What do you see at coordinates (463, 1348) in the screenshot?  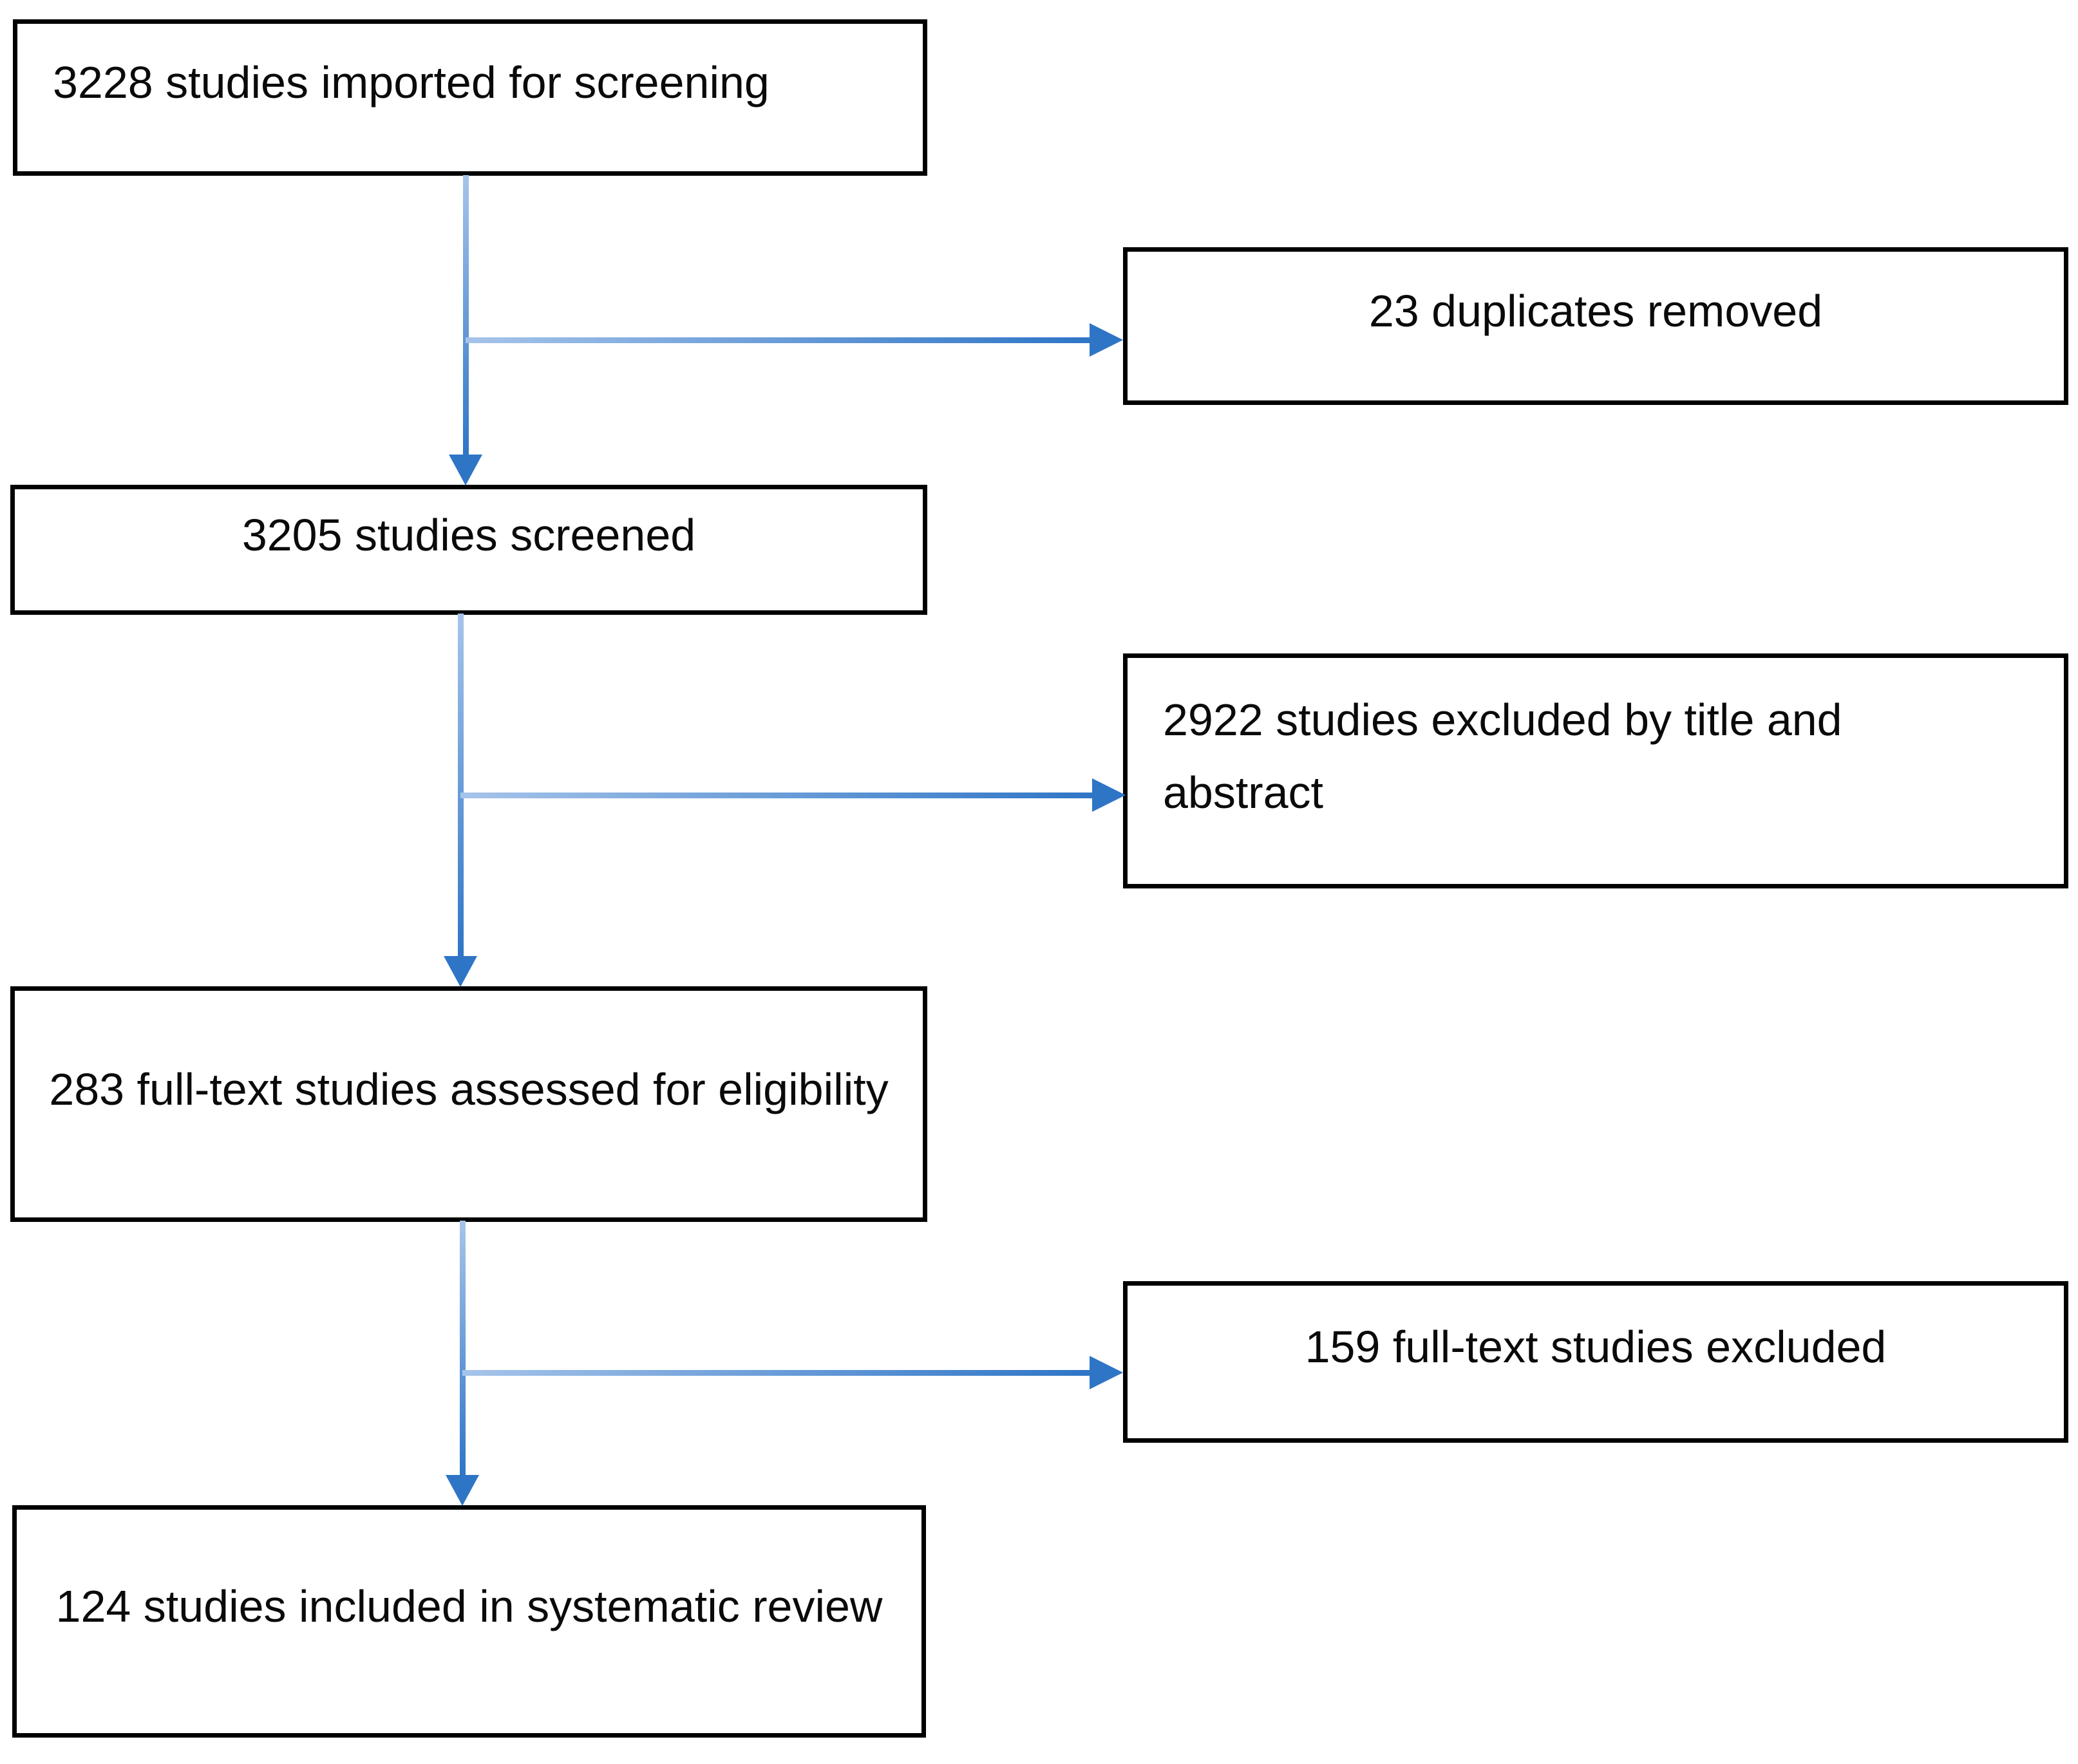 I see `arrow-fulltext-to-included-line` at bounding box center [463, 1348].